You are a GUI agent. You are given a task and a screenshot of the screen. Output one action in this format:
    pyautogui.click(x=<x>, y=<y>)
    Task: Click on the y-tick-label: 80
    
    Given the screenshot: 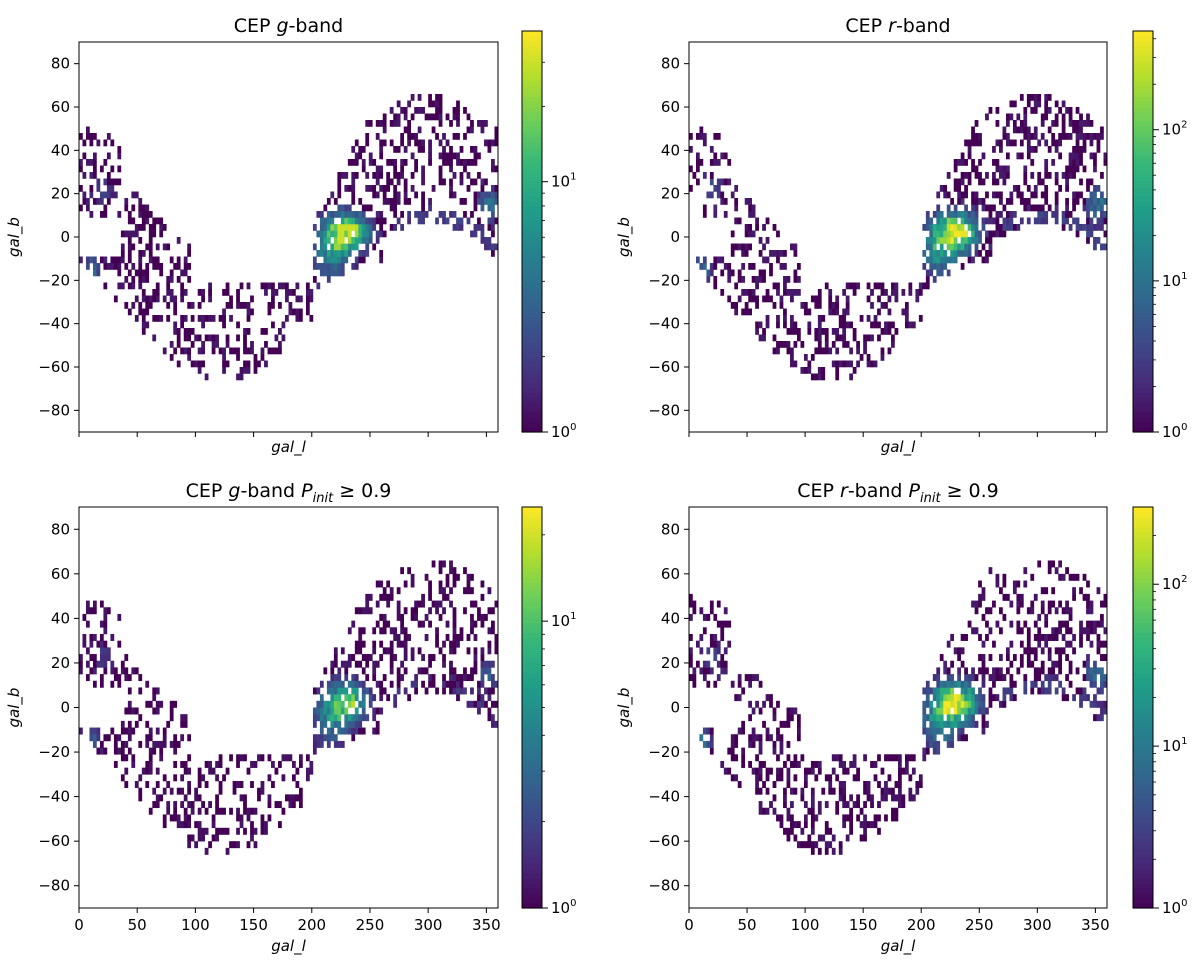 What is the action you would take?
    pyautogui.click(x=670, y=64)
    